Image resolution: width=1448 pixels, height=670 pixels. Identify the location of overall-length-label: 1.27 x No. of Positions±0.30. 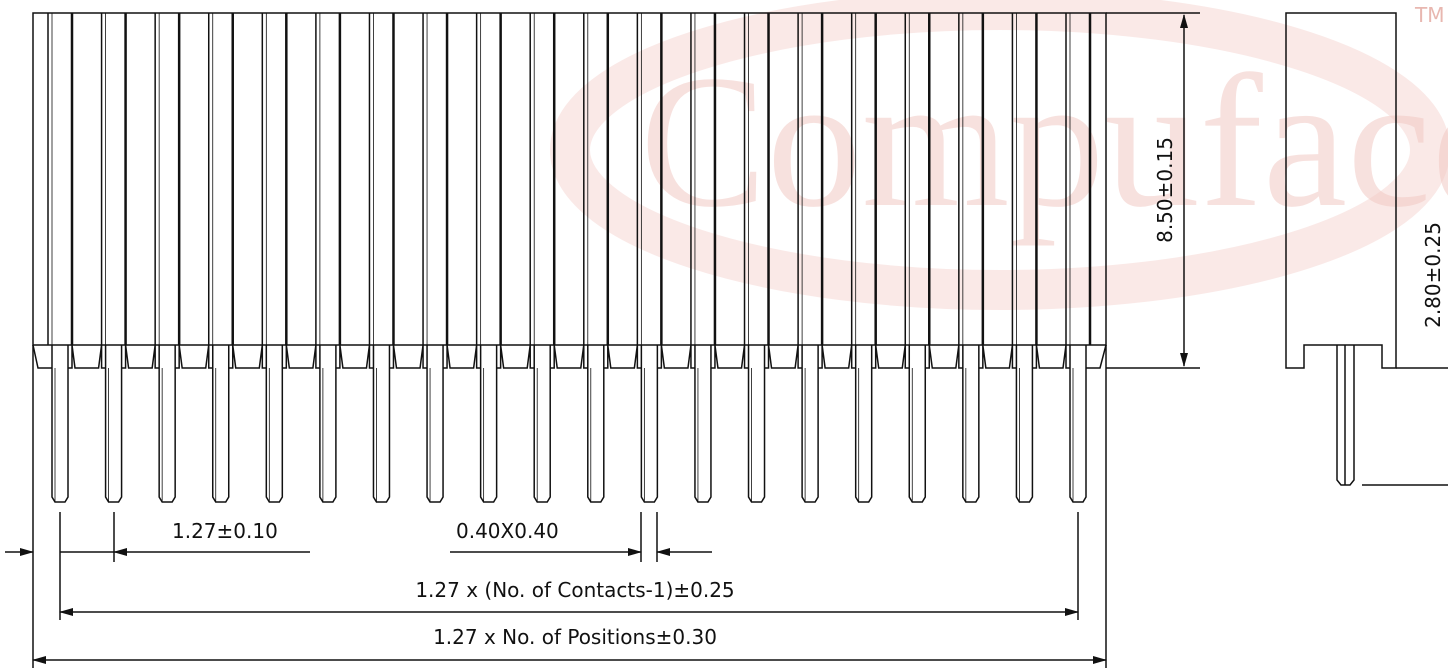
(575, 637).